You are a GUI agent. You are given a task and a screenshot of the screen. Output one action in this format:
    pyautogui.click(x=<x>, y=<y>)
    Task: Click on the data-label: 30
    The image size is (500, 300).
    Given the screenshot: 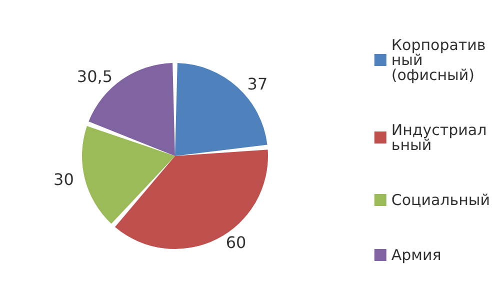 What is the action you would take?
    pyautogui.click(x=64, y=179)
    